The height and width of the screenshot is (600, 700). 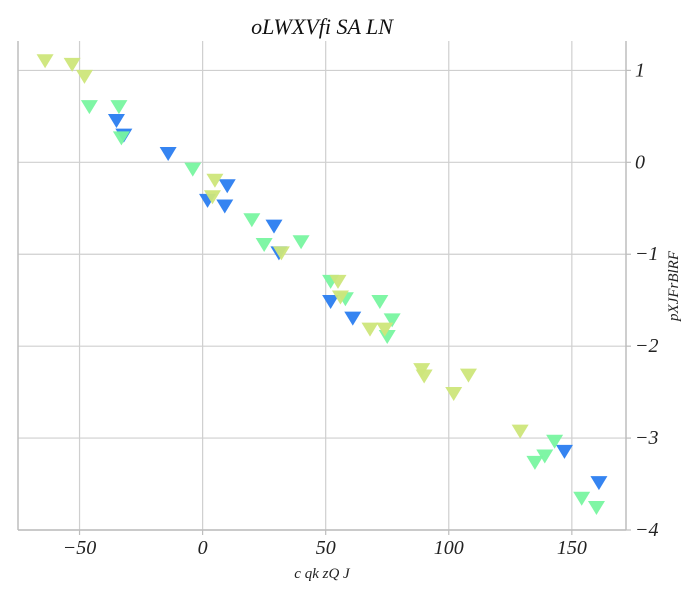 What do you see at coordinates (449, 548) in the screenshot?
I see `x-tick-label: 100` at bounding box center [449, 548].